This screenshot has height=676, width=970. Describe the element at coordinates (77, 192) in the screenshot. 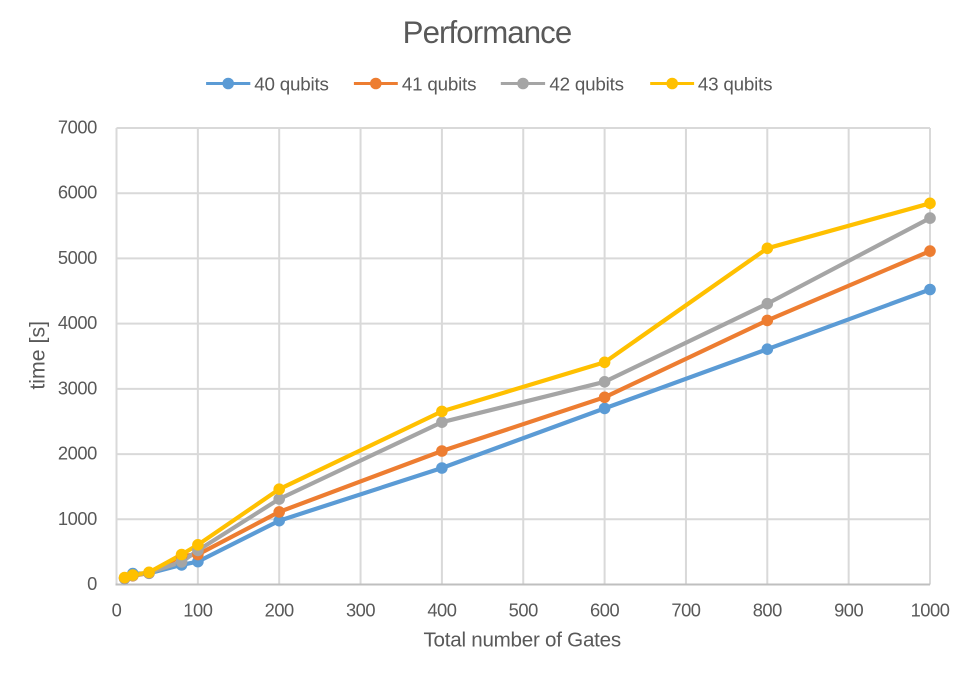

I see `svg-text: 6000` at that location.